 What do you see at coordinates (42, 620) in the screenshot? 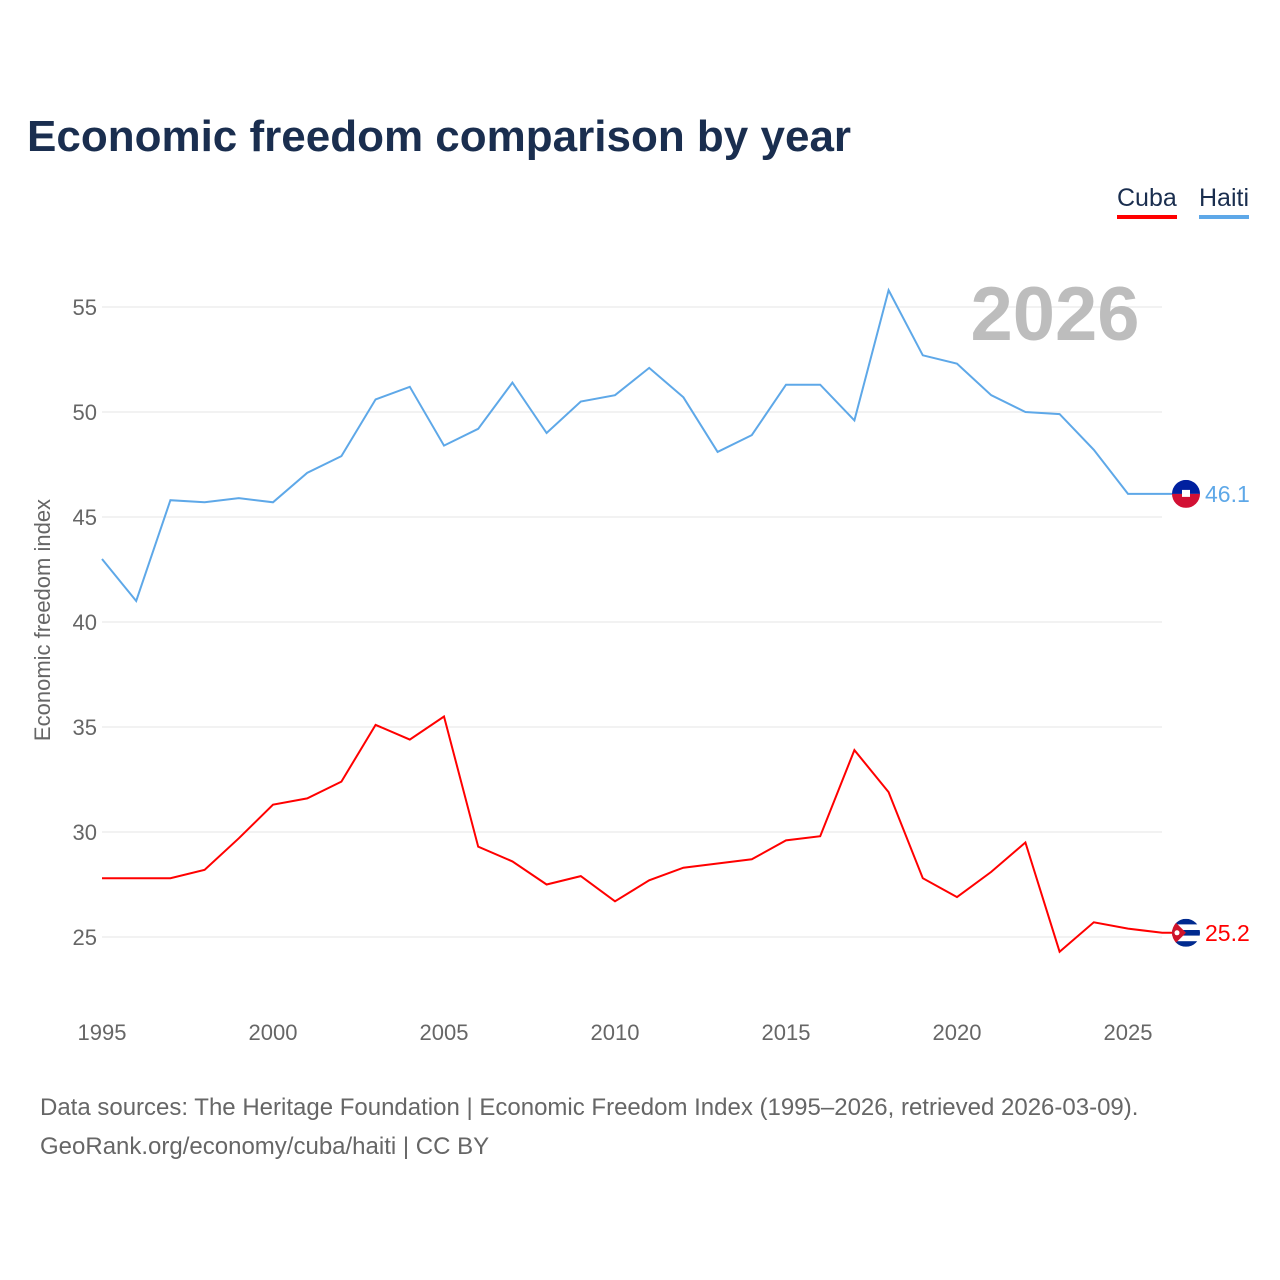
I see `y-axis-label: Economic freedom index` at bounding box center [42, 620].